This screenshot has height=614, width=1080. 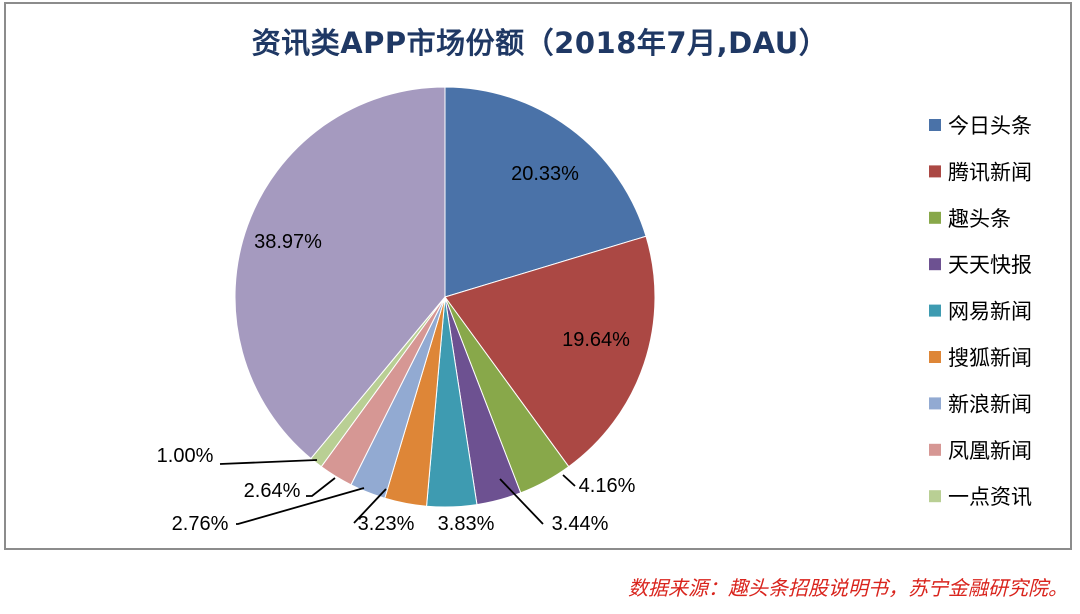 I want to click on legend-label-8: 一点资讯, so click(x=990, y=497).